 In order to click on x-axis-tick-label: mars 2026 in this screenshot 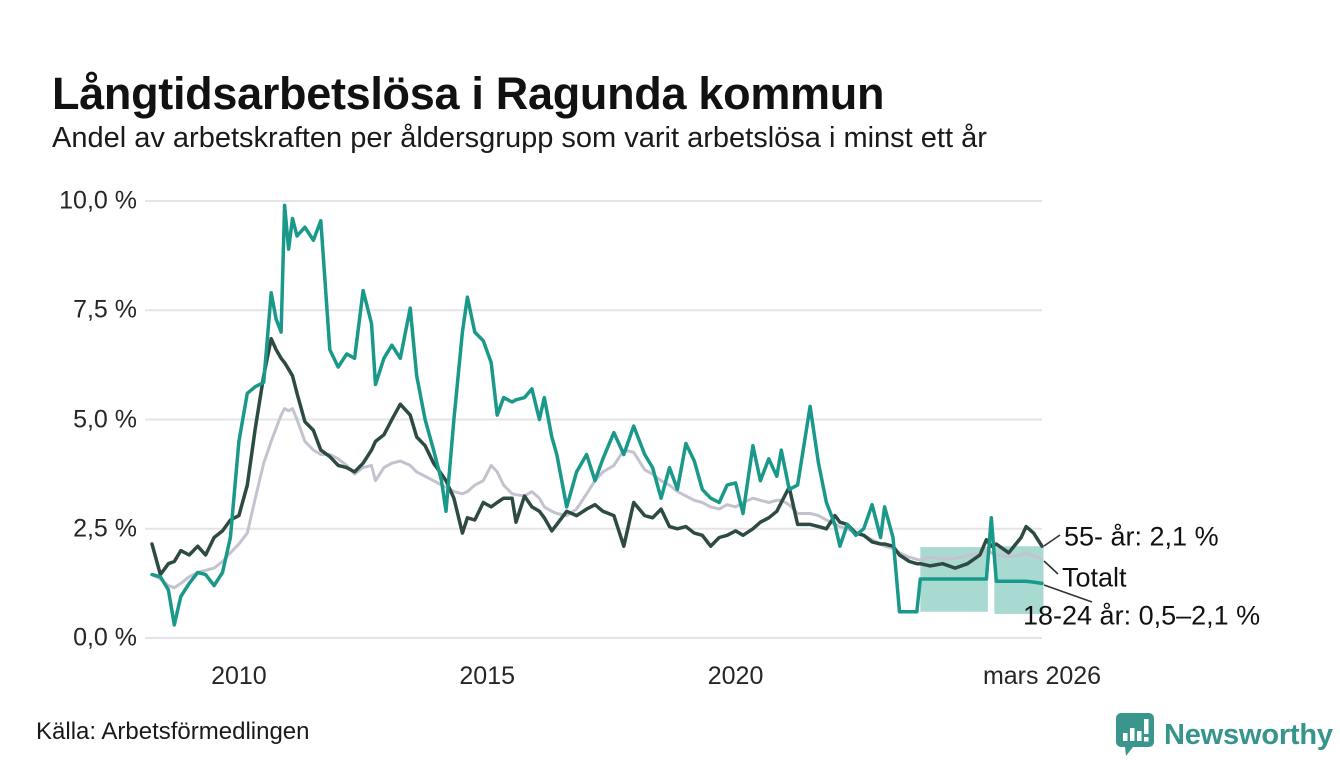, I will do `click(1042, 676)`.